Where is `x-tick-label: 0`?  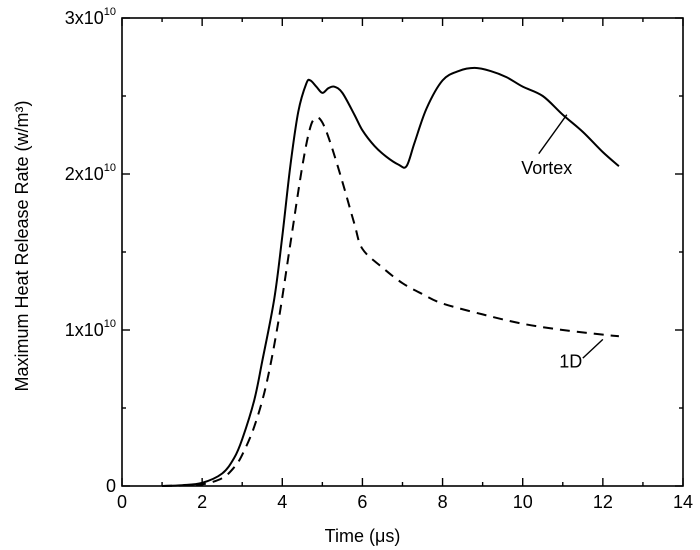 x-tick-label: 0 is located at coordinates (122, 502).